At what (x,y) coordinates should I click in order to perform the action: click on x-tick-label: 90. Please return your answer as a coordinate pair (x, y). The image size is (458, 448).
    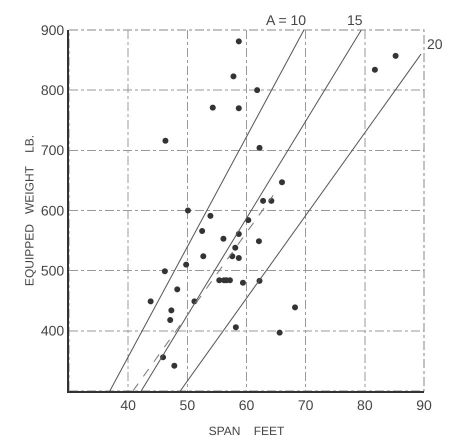
    Looking at the image, I should click on (424, 404).